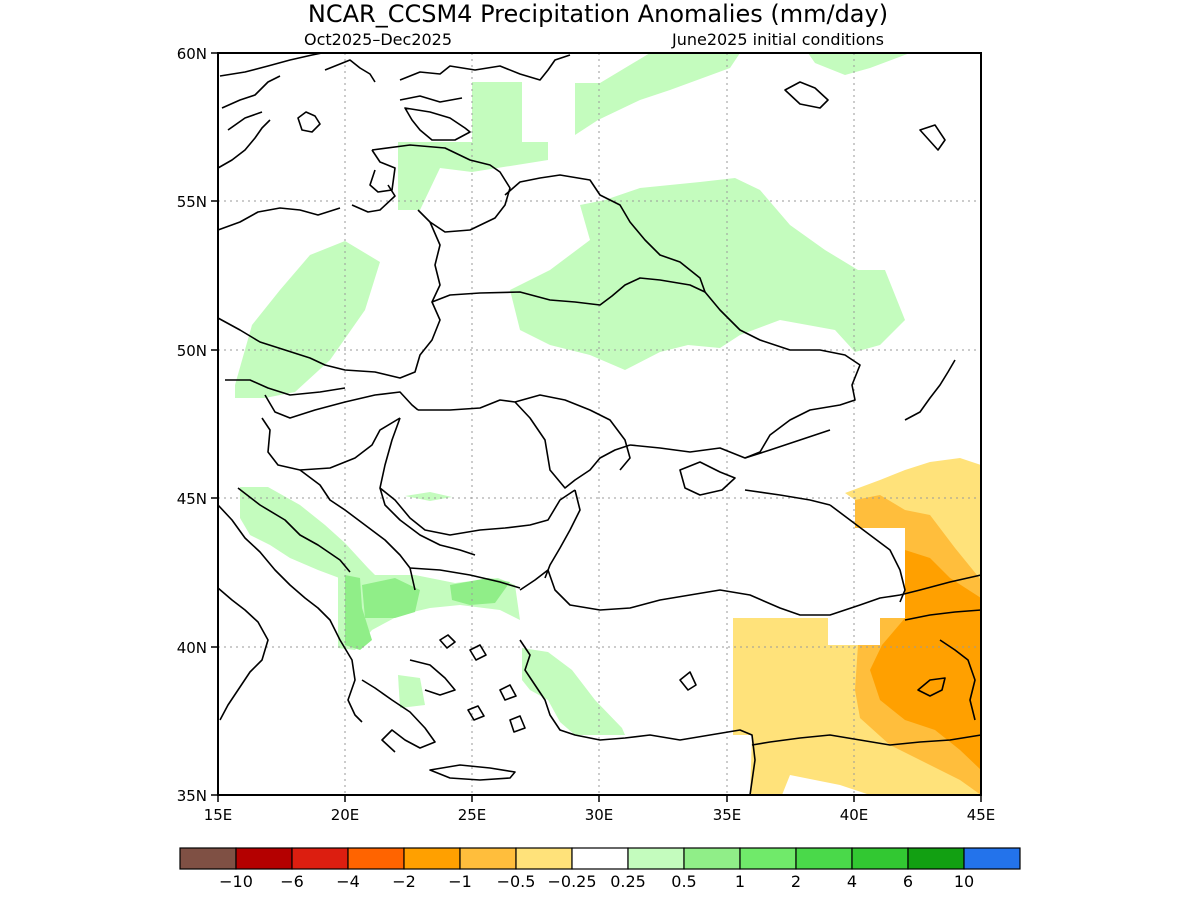  I want to click on longitude-labels: 15E 20E 25E 30E 35E 40E 45E, so click(600, 815).